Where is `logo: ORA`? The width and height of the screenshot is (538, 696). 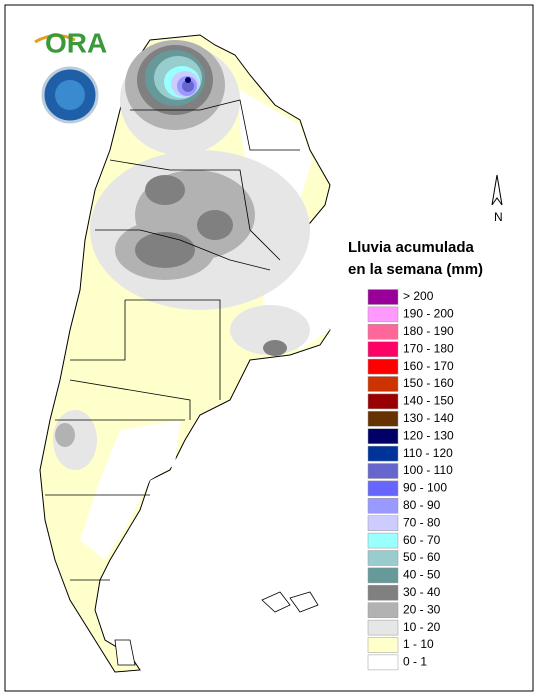
logo: ORA is located at coordinates (70, 75).